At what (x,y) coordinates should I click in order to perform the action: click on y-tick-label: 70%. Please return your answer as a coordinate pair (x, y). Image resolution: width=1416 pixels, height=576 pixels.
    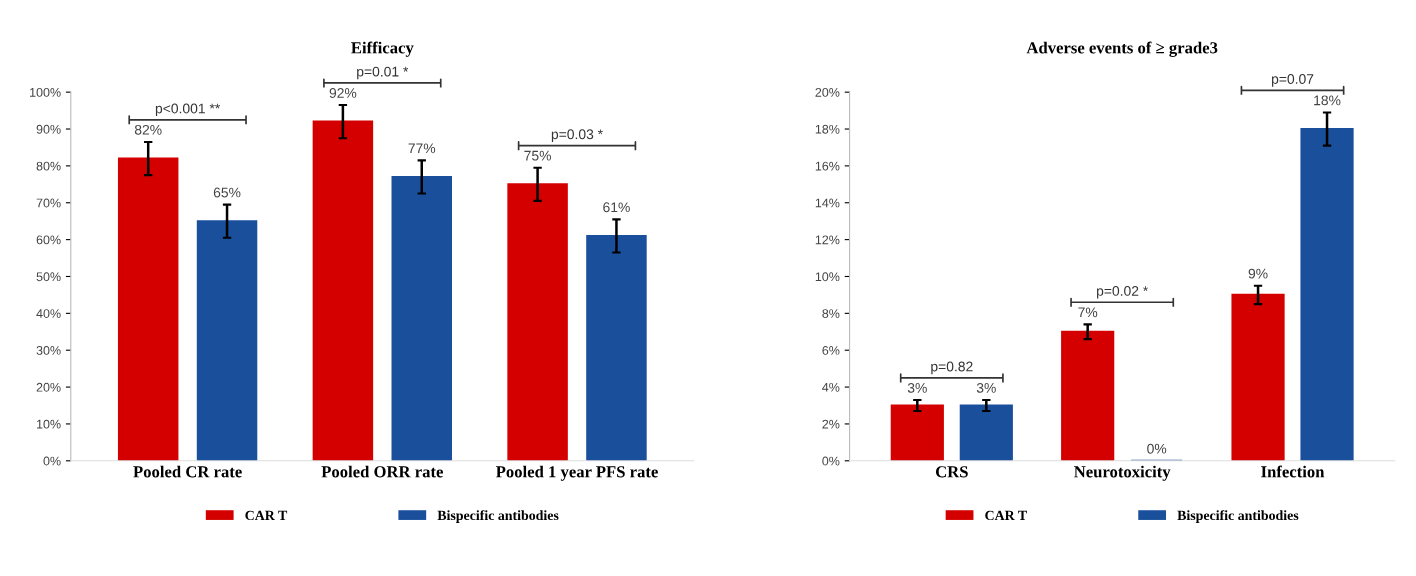
    Looking at the image, I should click on (48, 203).